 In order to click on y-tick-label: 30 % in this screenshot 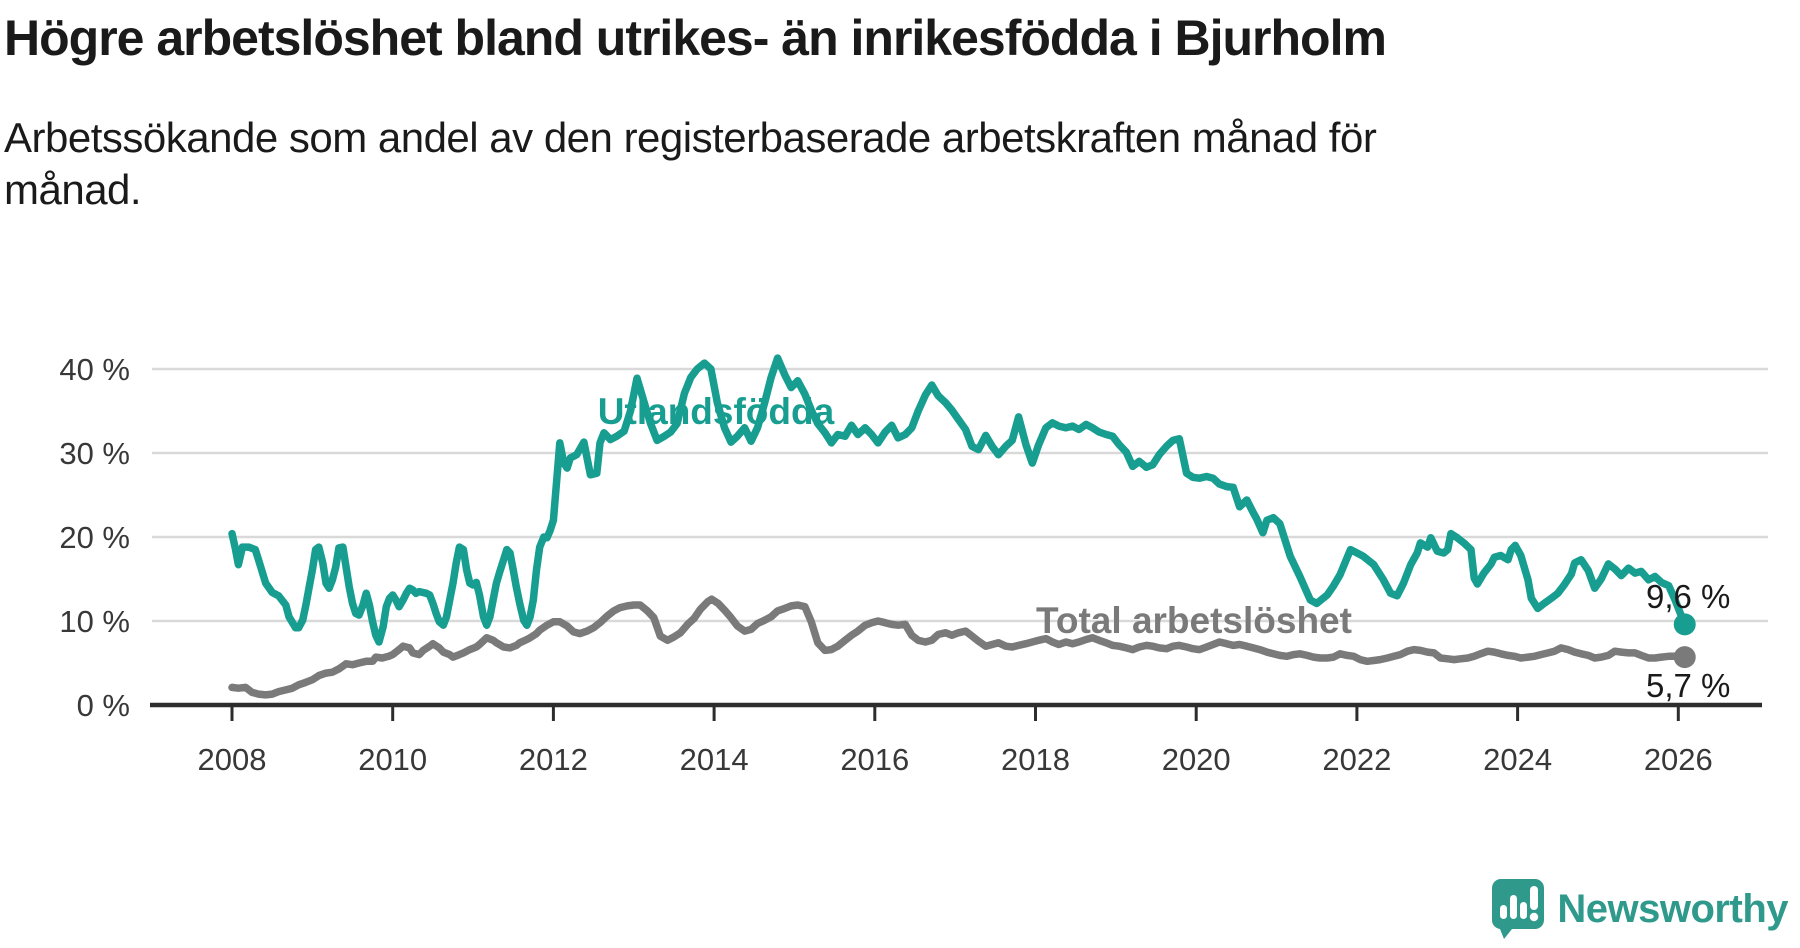, I will do `click(94, 453)`.